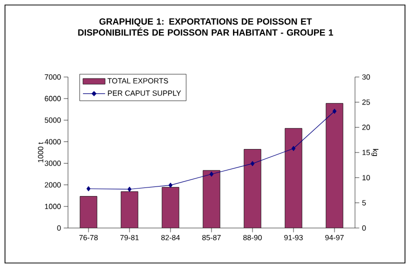  Describe the element at coordinates (206, 27) in the screenshot. I see `chart-title: GRAPHIQUE 1: EXPORTATIONS DE POISSON ET DISPONIBILITÉS DE POISSON PAR HABITANT - GROUPE 1` at that location.